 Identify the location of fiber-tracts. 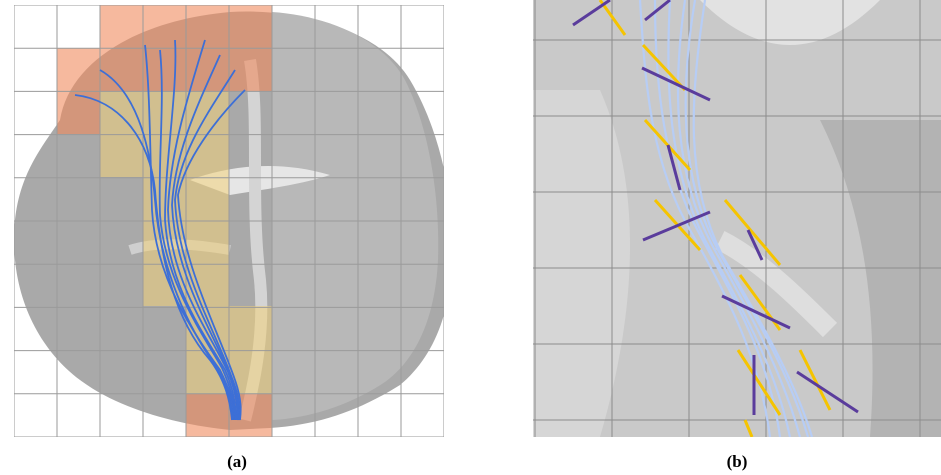
(160, 230).